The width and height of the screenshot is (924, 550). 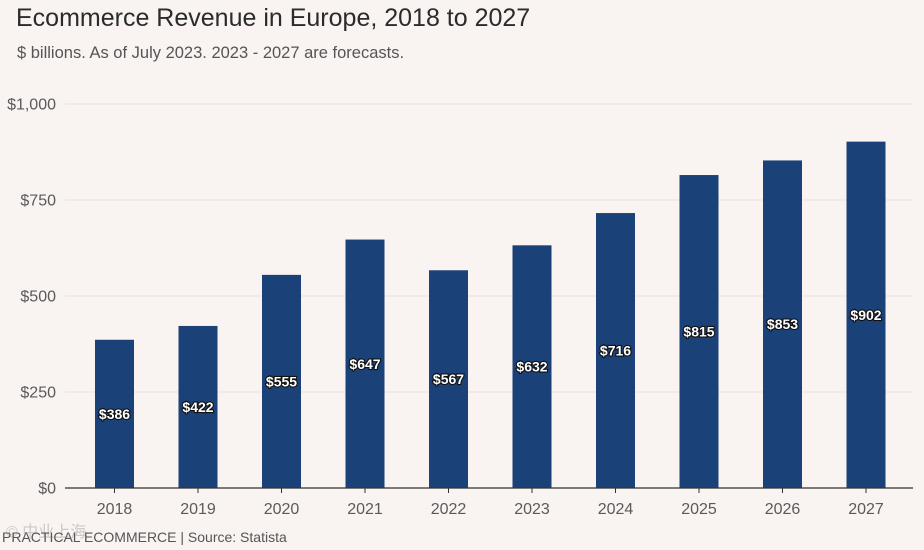 I want to click on bar-2023, so click(x=532, y=366).